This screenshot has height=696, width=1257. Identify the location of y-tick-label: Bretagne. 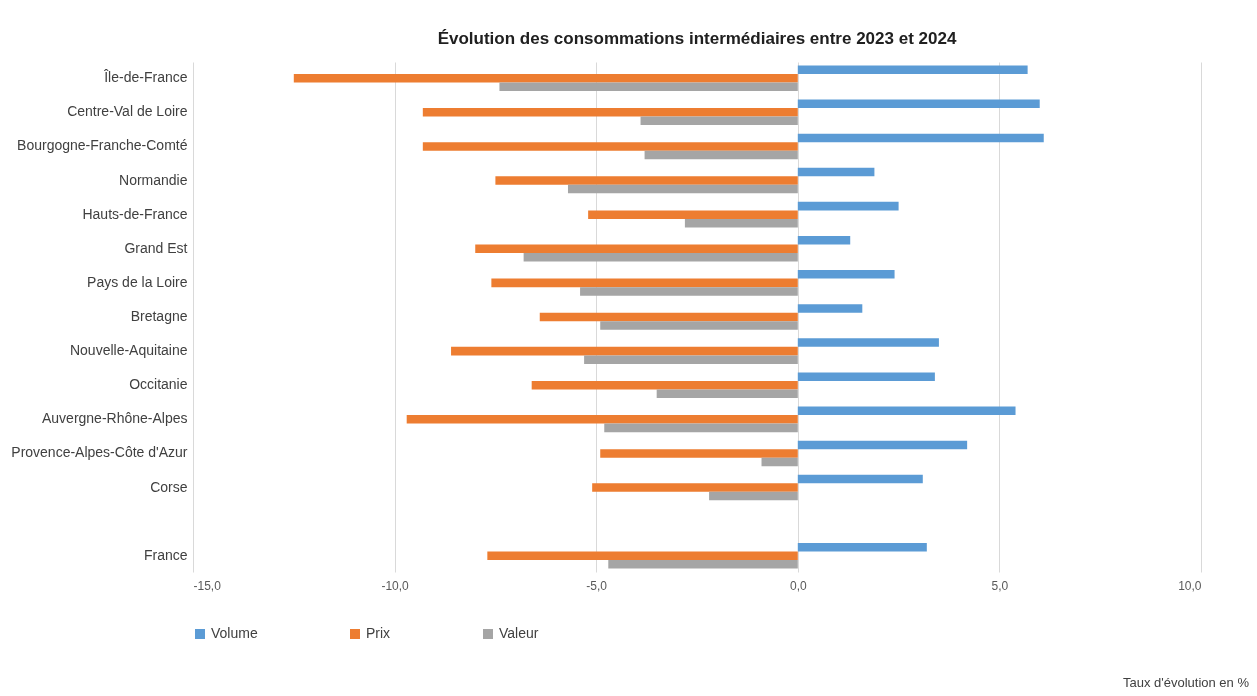
(159, 316).